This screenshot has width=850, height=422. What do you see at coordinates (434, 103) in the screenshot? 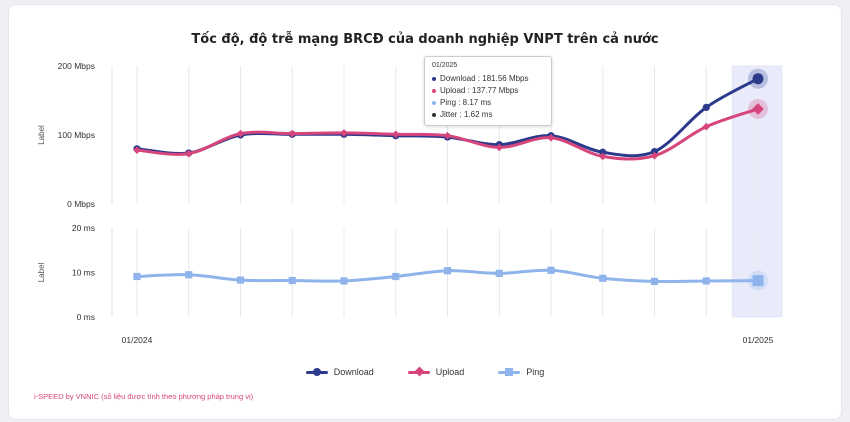
I see `ping-dot-icon` at bounding box center [434, 103].